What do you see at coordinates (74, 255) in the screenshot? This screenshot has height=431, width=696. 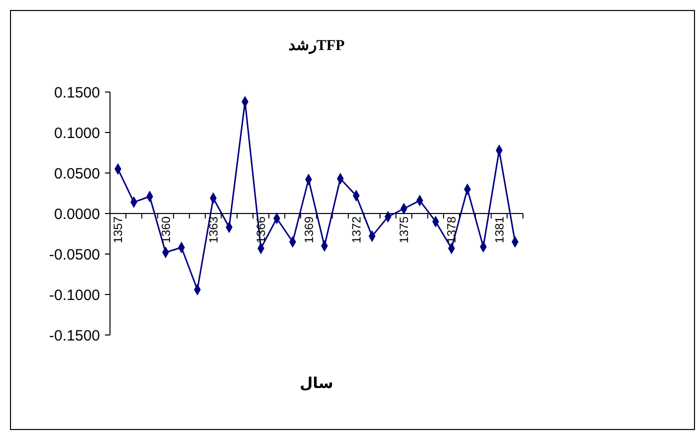 I see `y-tick-label: -0.0500` at bounding box center [74, 255].